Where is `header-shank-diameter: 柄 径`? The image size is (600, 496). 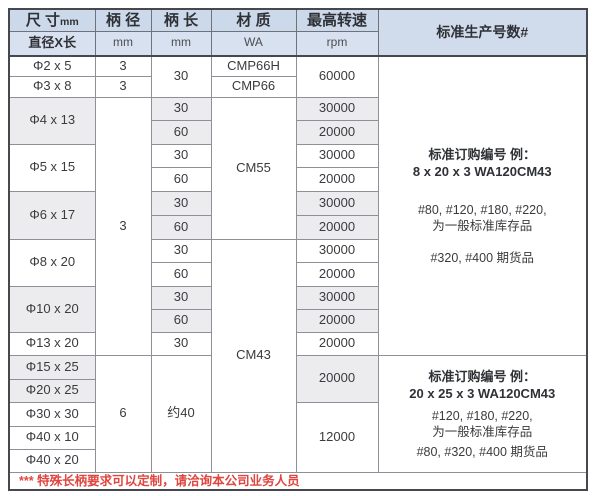
header-shank-diameter: 柄 径 is located at coordinates (123, 20).